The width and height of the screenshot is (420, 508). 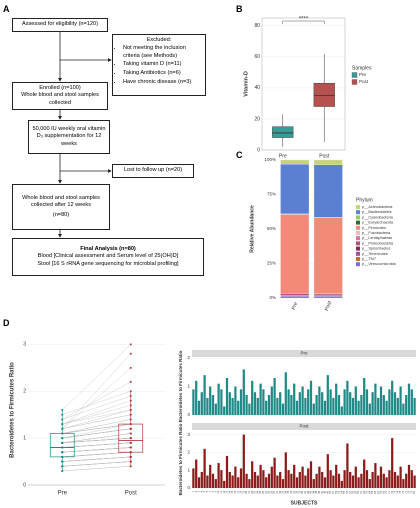 What do you see at coordinates (228, 491) in the screenshot?
I see `x-tick-label: 13` at bounding box center [228, 491].